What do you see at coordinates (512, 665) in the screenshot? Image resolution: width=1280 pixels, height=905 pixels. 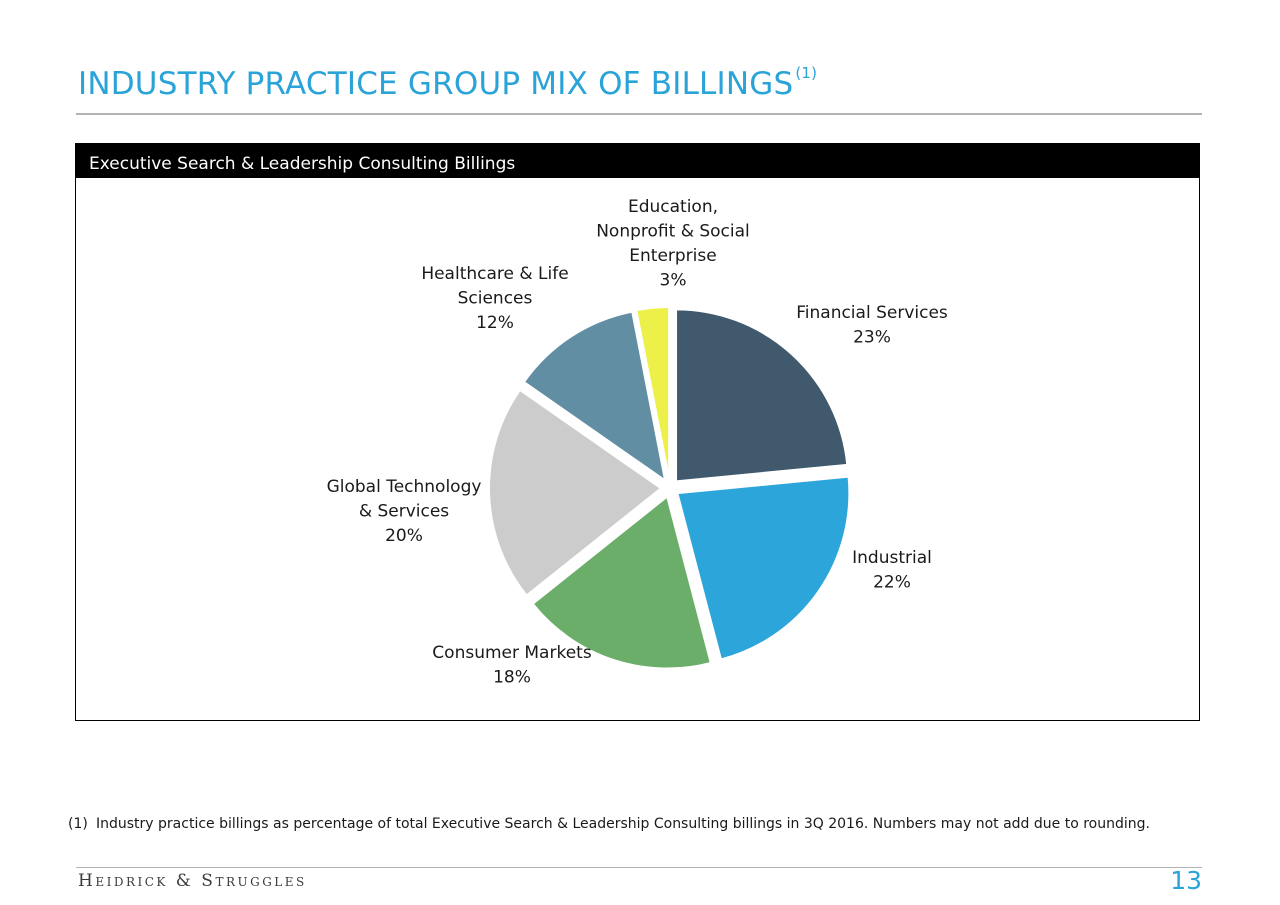 I see `slice-label: Consumer Markets 18%` at bounding box center [512, 665].